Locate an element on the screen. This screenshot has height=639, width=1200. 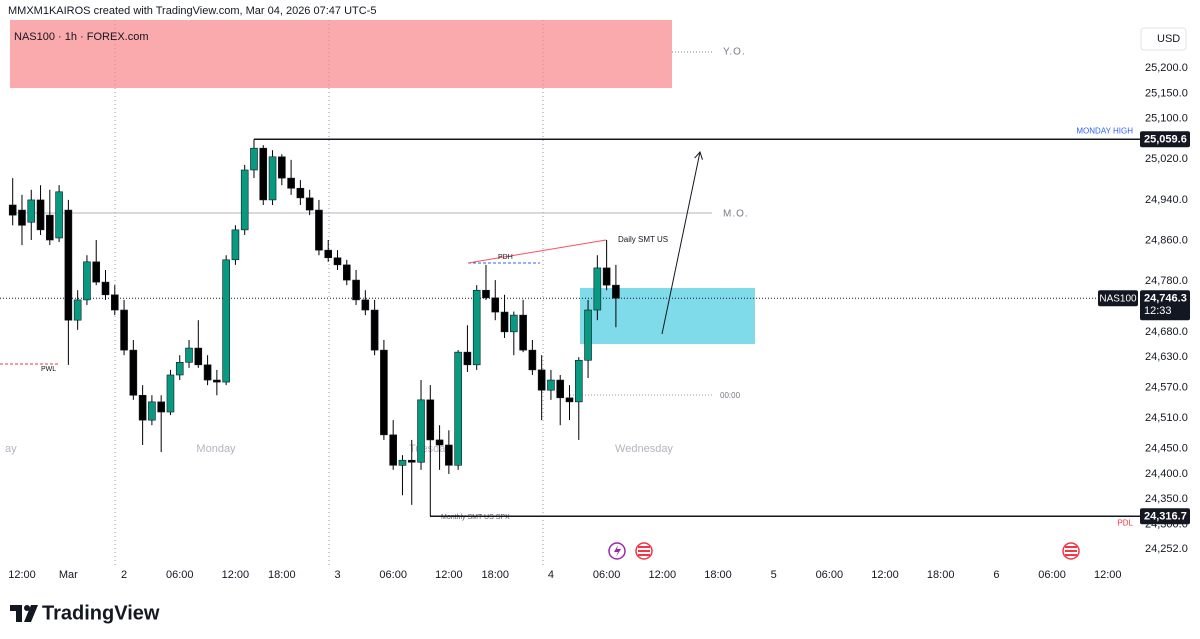
pdh-label: PDH is located at coordinates (505, 257).